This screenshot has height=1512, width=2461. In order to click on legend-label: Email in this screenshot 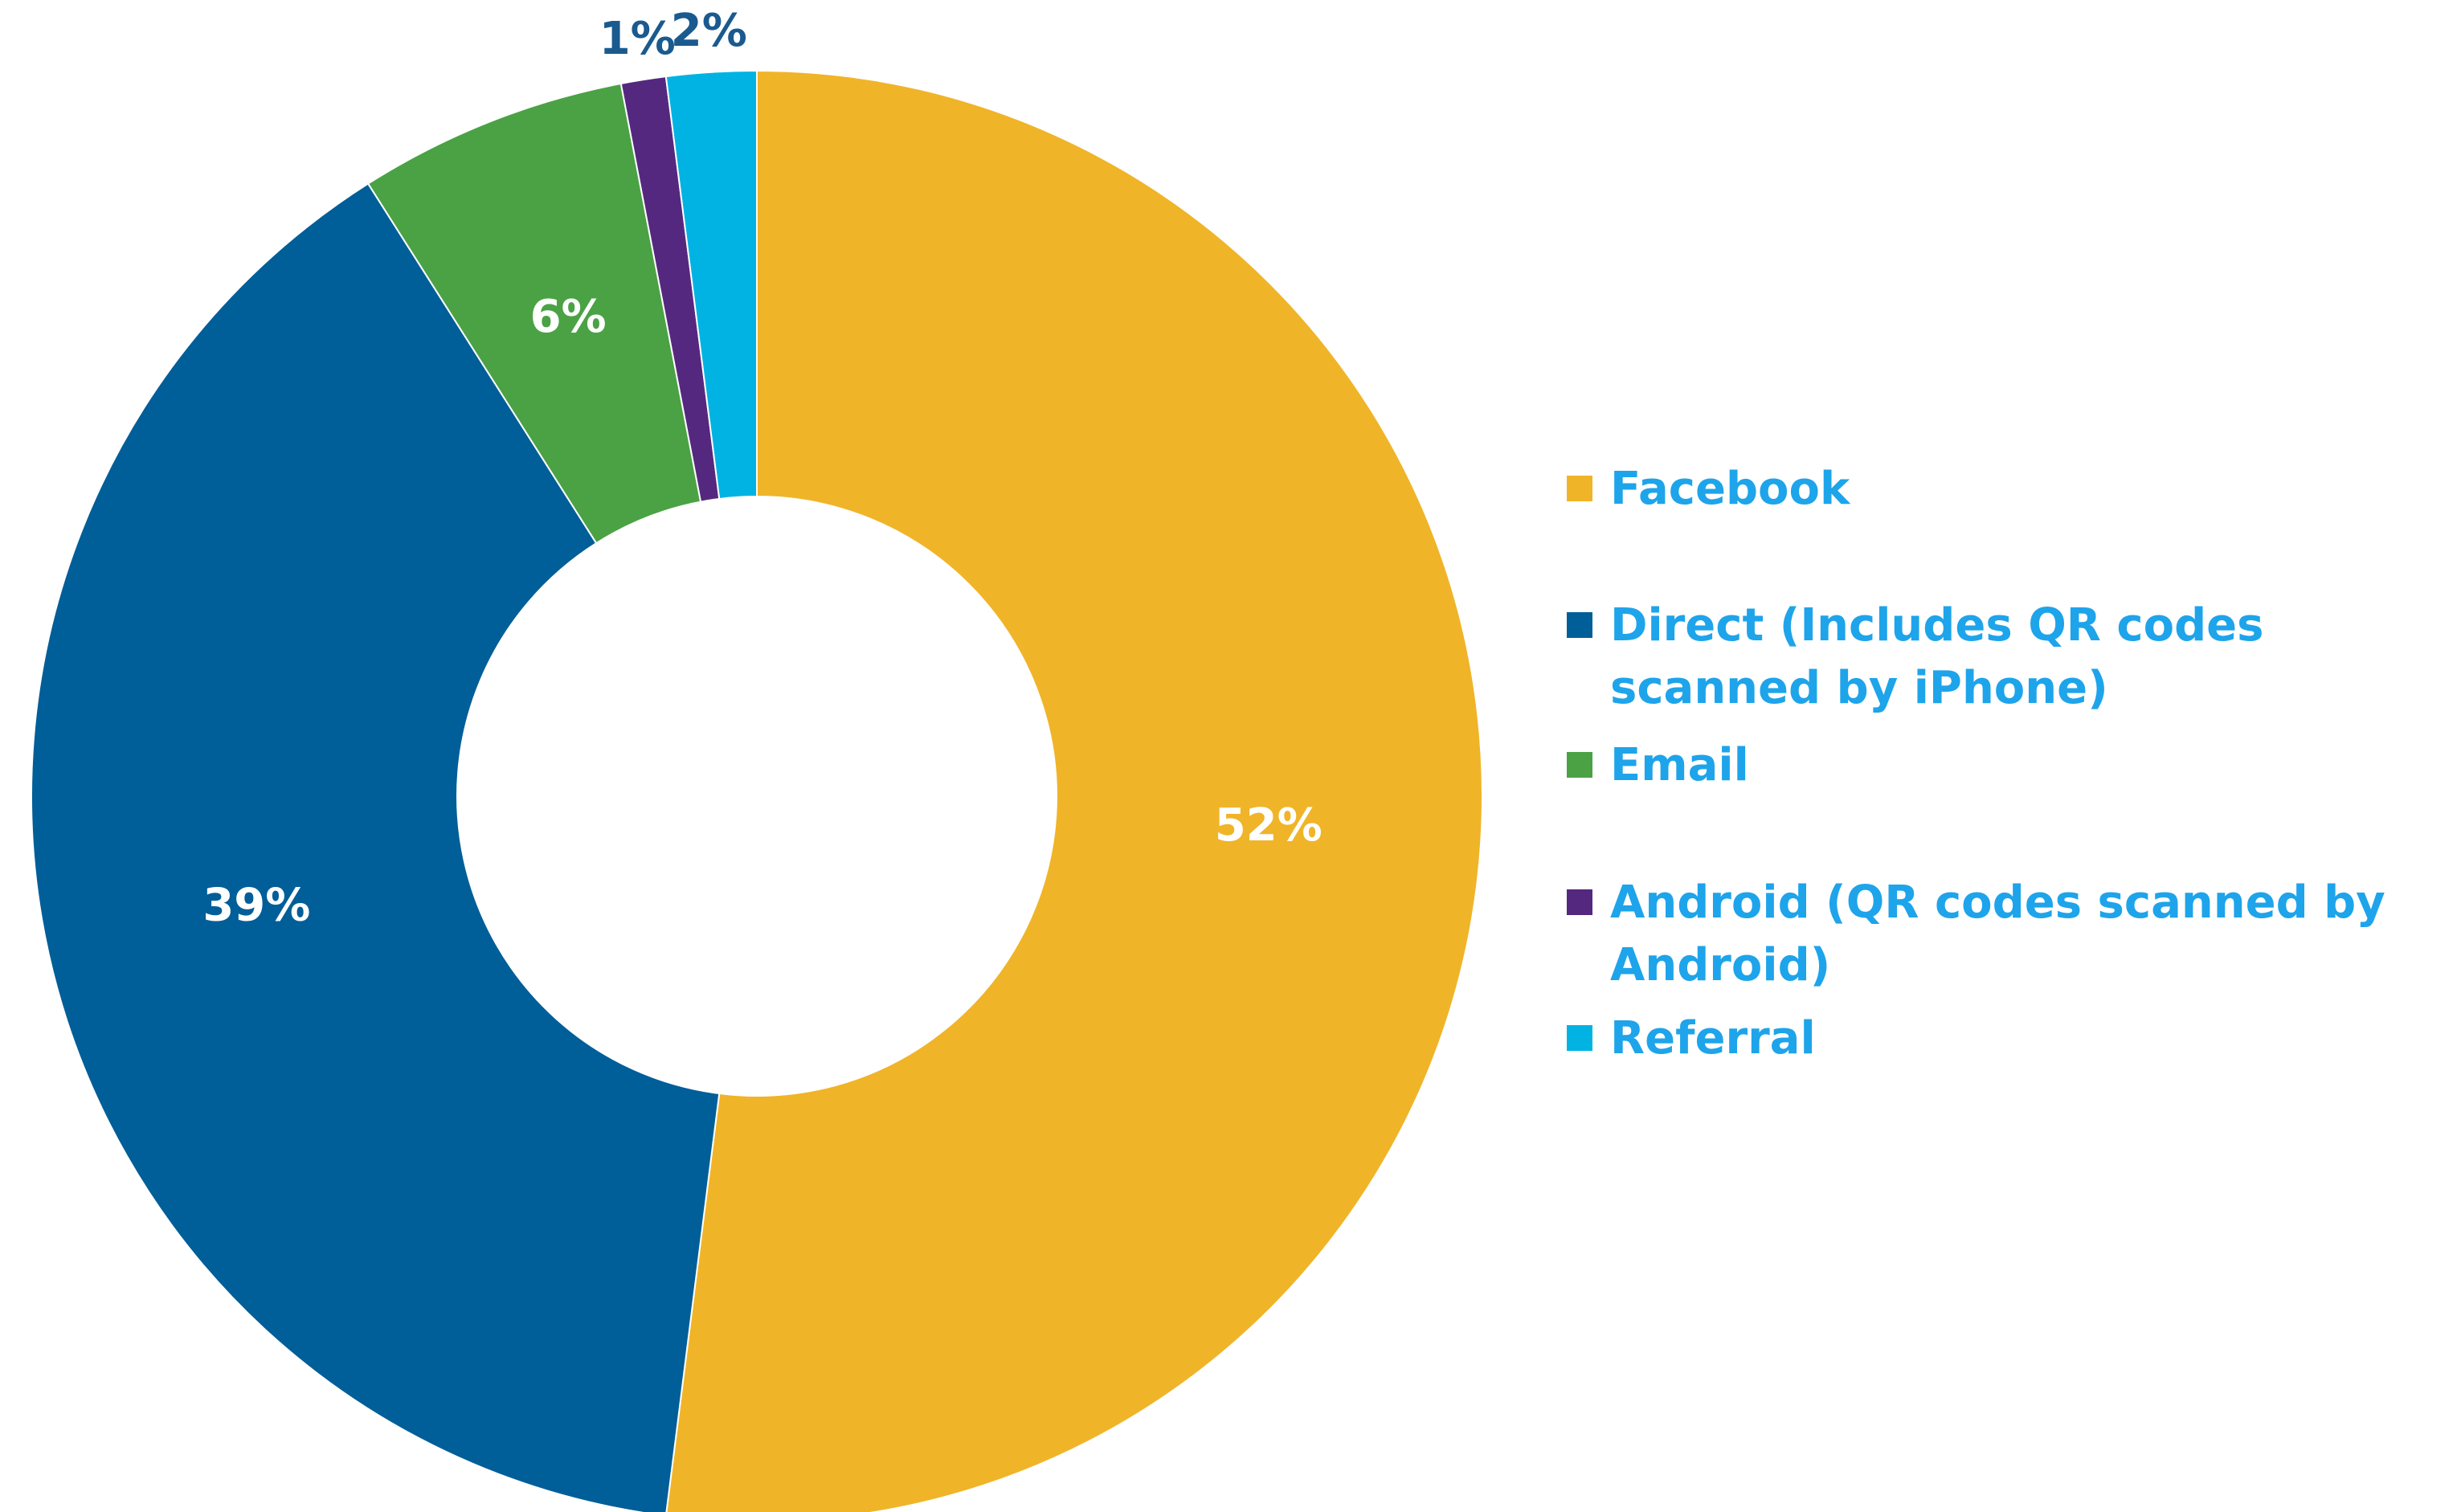, I will do `click(1680, 765)`.